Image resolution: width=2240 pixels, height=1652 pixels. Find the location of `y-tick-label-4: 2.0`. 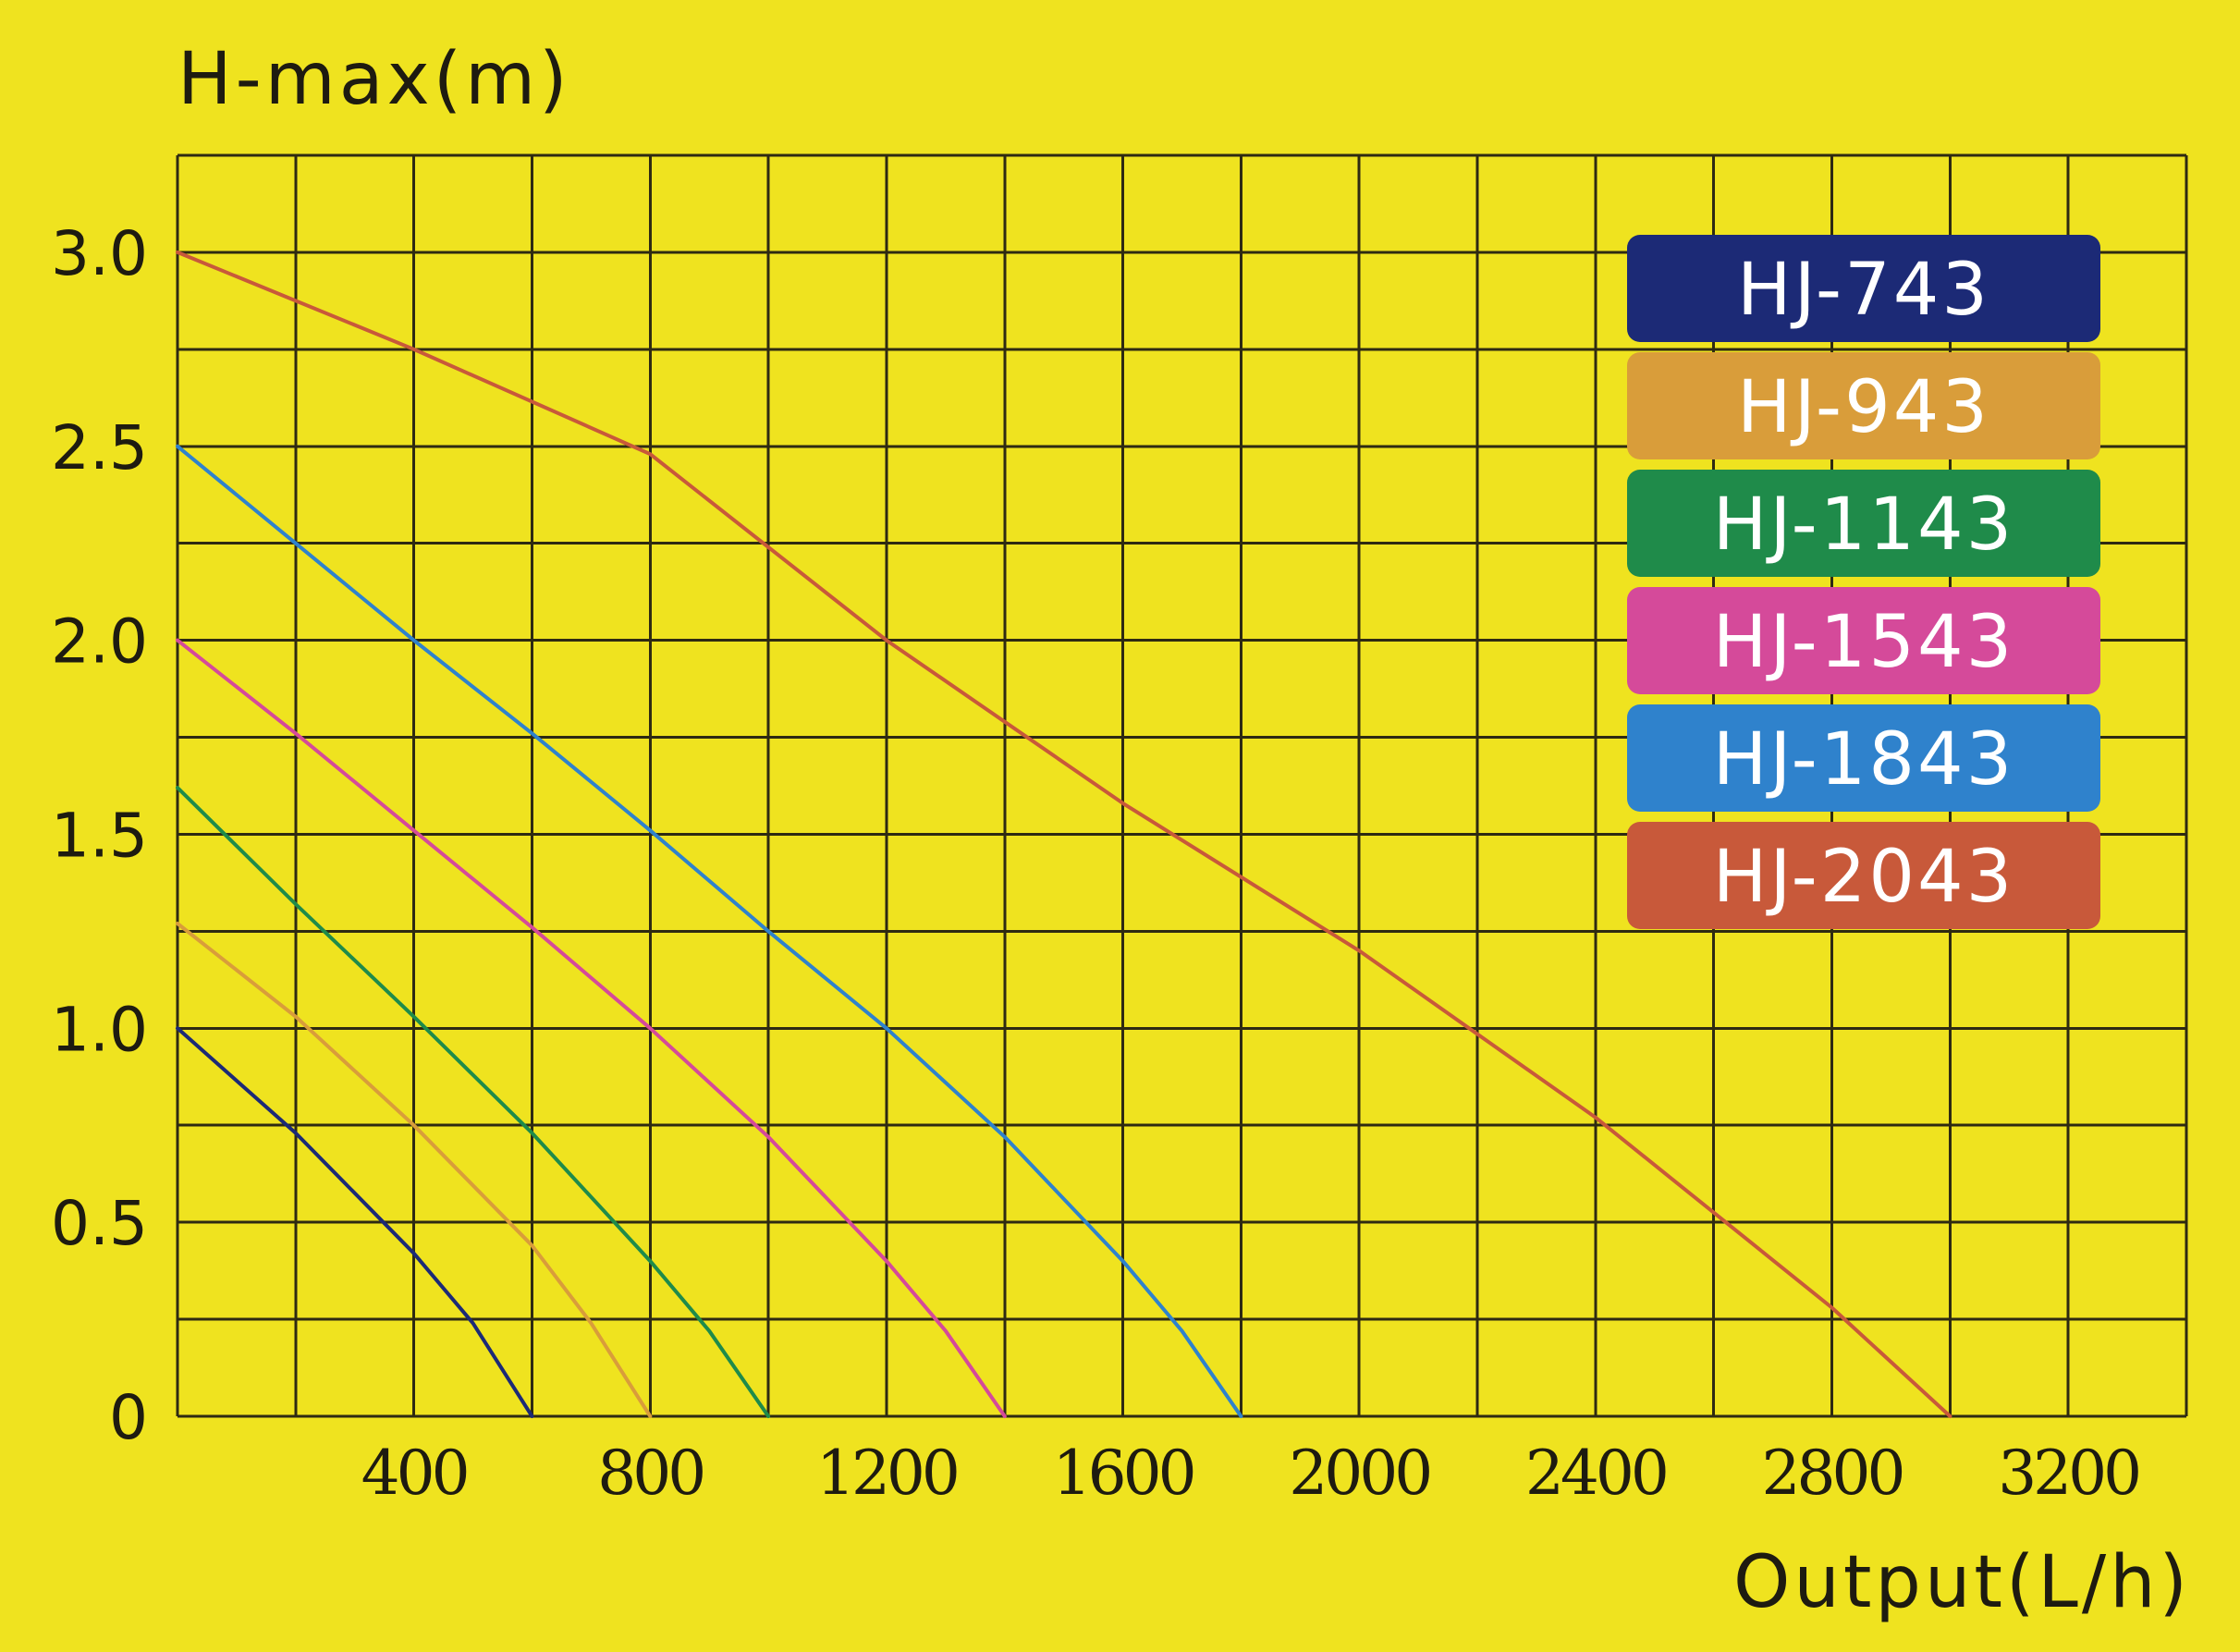

y-tick-label-4: 2.0 is located at coordinates (99, 642).